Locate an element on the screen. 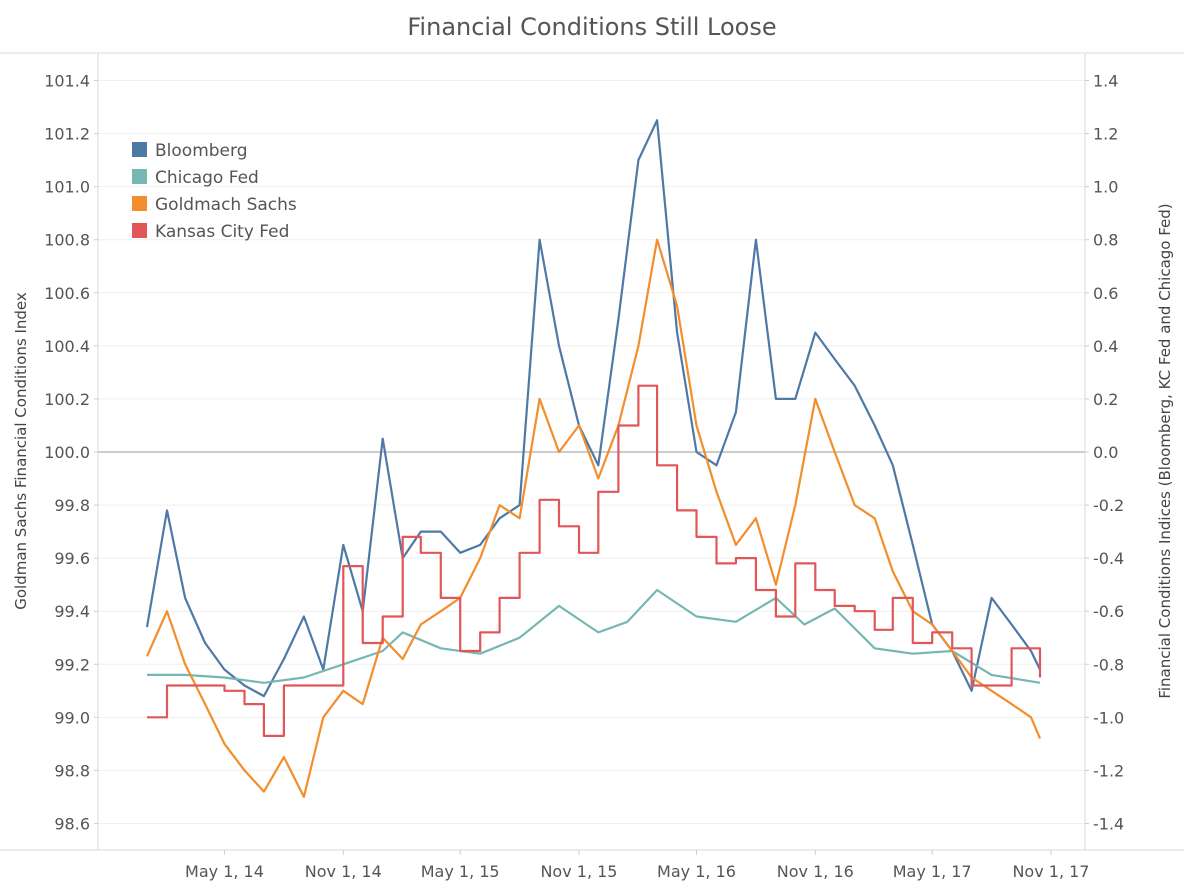 The image size is (1184, 888). right-tick-label: -1.2 is located at coordinates (1108, 770).